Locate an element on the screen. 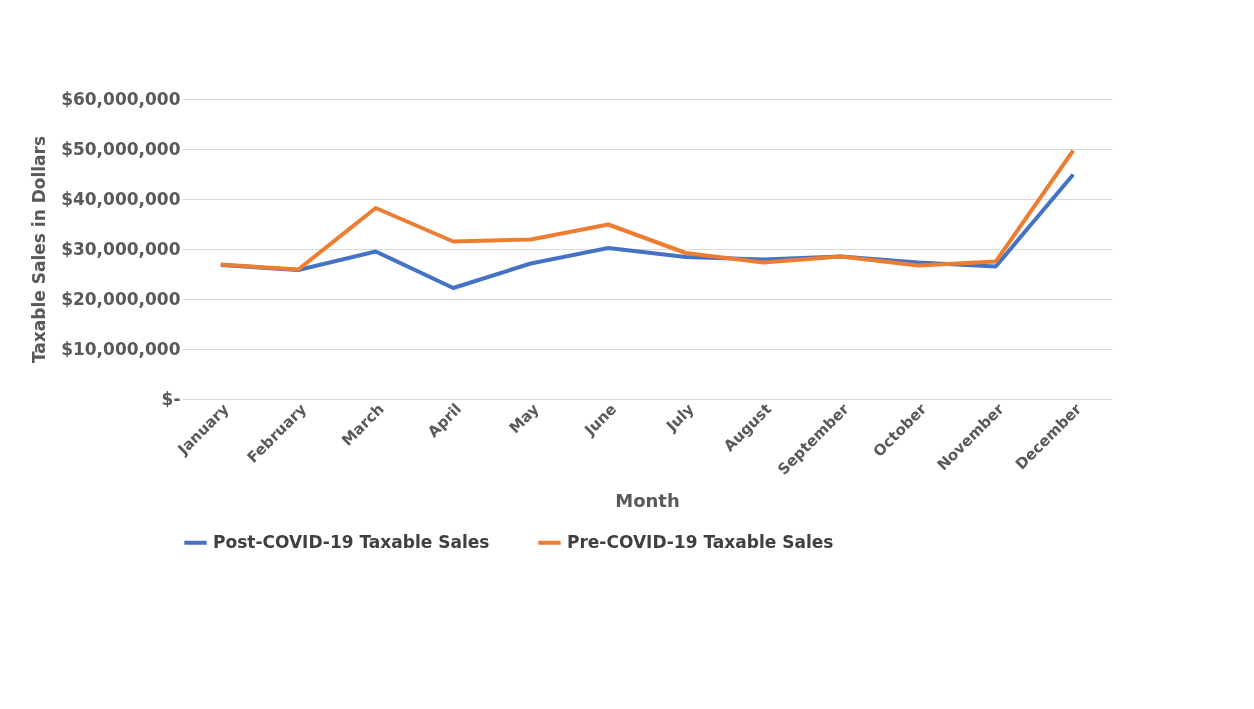 Image resolution: width=1254 pixels, height=709 pixels. y-tick-label: $20,000,000 is located at coordinates (121, 298).